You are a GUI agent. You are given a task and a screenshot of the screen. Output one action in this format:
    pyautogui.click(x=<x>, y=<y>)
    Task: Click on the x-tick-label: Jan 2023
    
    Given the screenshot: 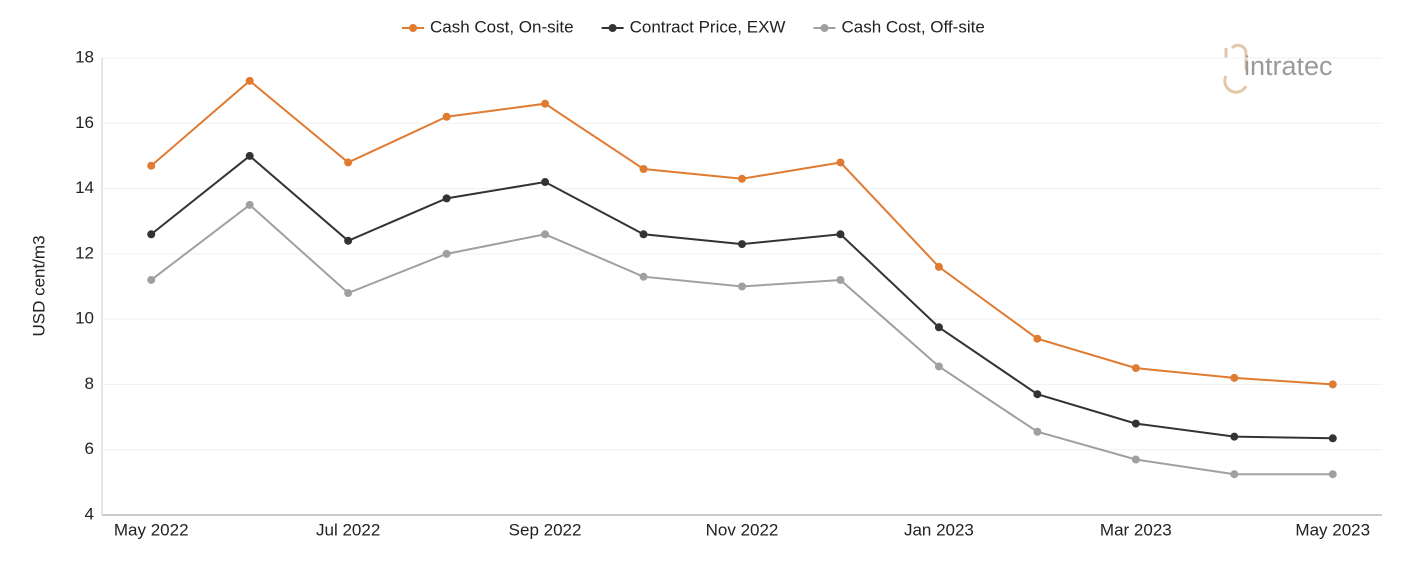 What is the action you would take?
    pyautogui.click(x=939, y=529)
    